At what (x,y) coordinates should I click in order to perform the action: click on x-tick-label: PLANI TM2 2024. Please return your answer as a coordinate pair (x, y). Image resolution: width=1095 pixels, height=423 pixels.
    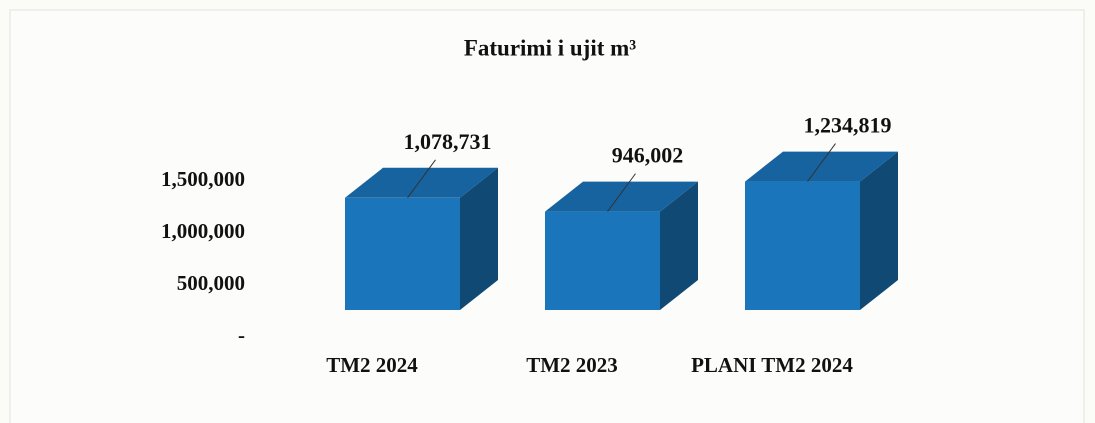
    Looking at the image, I should click on (772, 365).